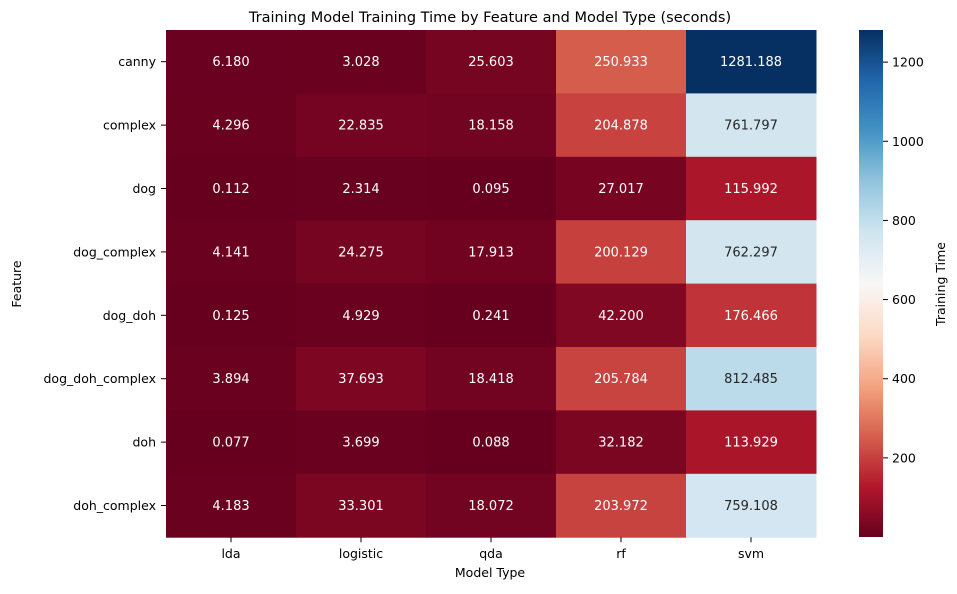  I want to click on cell-value-label: 759.108, so click(751, 506).